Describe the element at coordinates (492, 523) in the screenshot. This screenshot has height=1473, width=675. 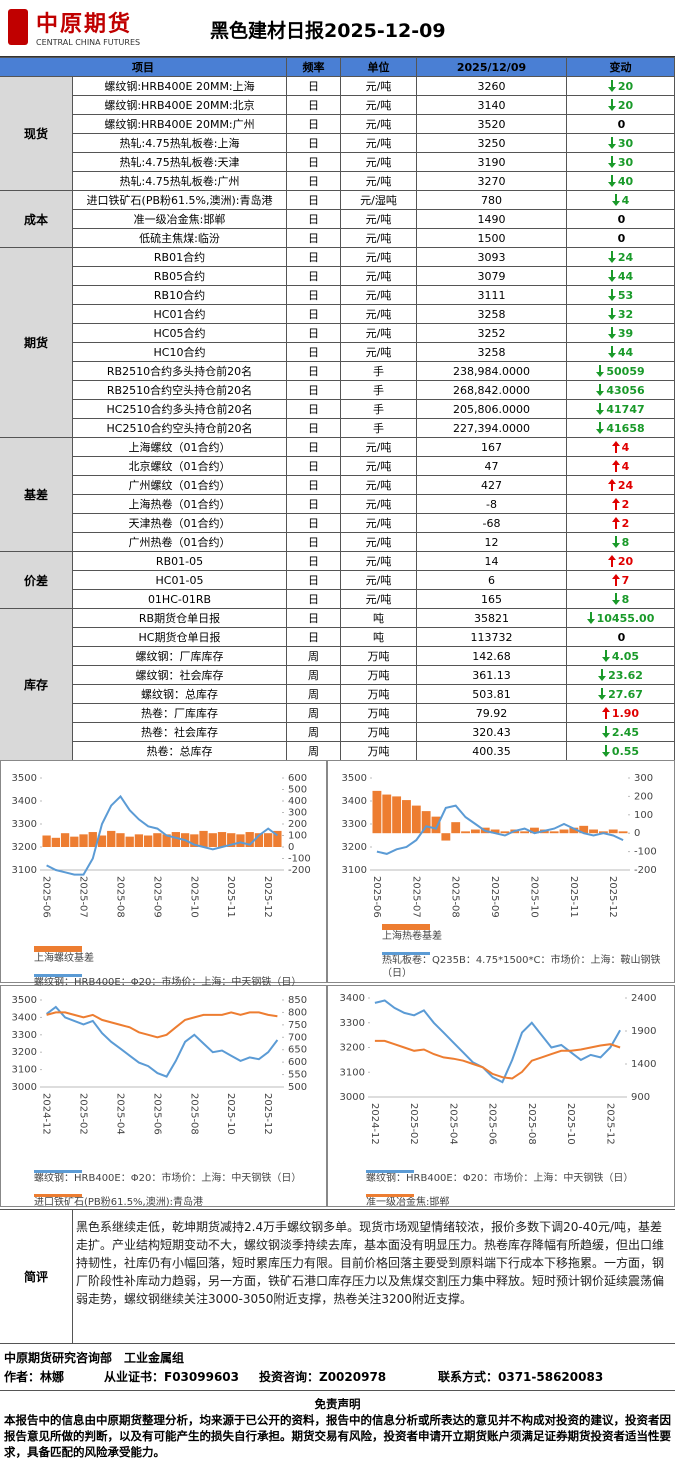
I see `cell-value: -68` at that location.